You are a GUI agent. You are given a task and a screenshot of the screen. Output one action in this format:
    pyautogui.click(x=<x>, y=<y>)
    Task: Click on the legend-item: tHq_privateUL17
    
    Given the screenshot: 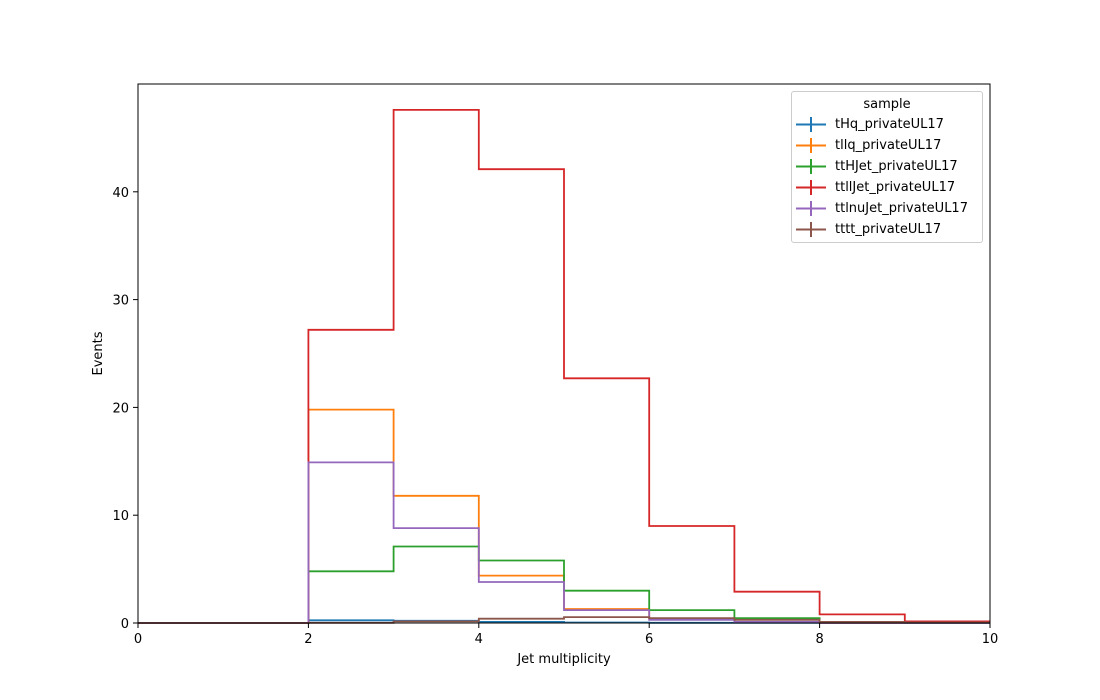 What is the action you would take?
    pyautogui.click(x=887, y=124)
    